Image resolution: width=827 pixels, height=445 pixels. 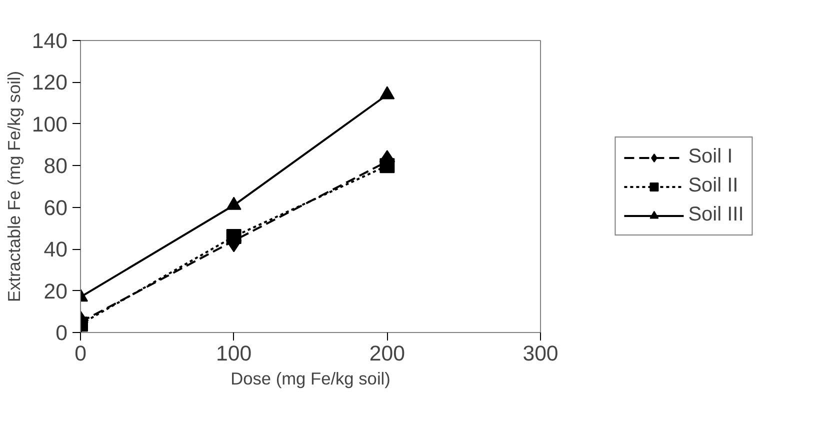 What do you see at coordinates (50, 82) in the screenshot?
I see `y-tick-label: 120` at bounding box center [50, 82].